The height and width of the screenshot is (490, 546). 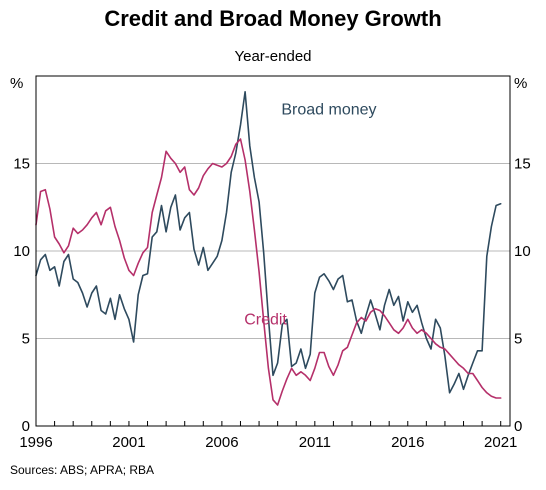 What do you see at coordinates (21, 164) in the screenshot?
I see `y-tick-label-left: 15` at bounding box center [21, 164].